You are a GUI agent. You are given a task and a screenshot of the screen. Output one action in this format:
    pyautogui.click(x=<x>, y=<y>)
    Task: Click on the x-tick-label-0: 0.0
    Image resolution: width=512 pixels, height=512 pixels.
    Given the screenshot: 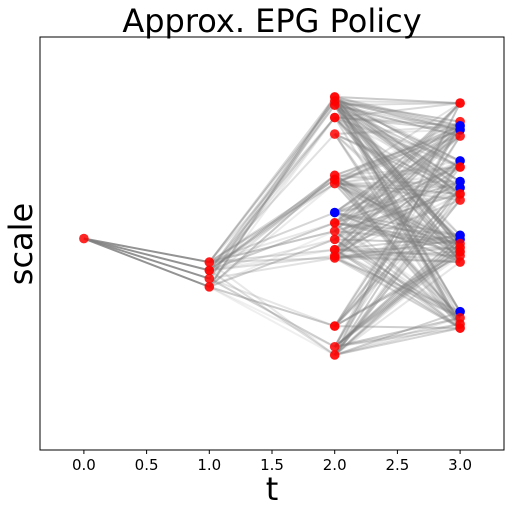 What is the action you would take?
    pyautogui.click(x=84, y=465)
    